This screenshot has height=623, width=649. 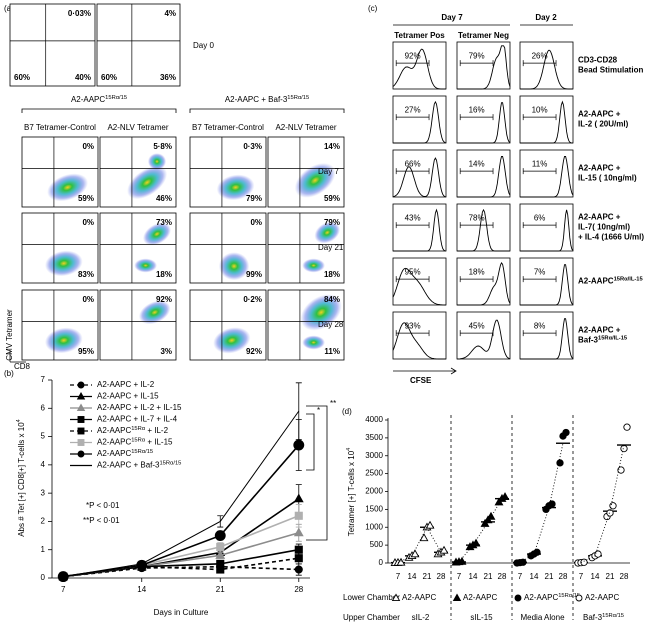 I want to click on legend-label: A2-AAPC + Baf-315Rα/15, so click(x=139, y=465).